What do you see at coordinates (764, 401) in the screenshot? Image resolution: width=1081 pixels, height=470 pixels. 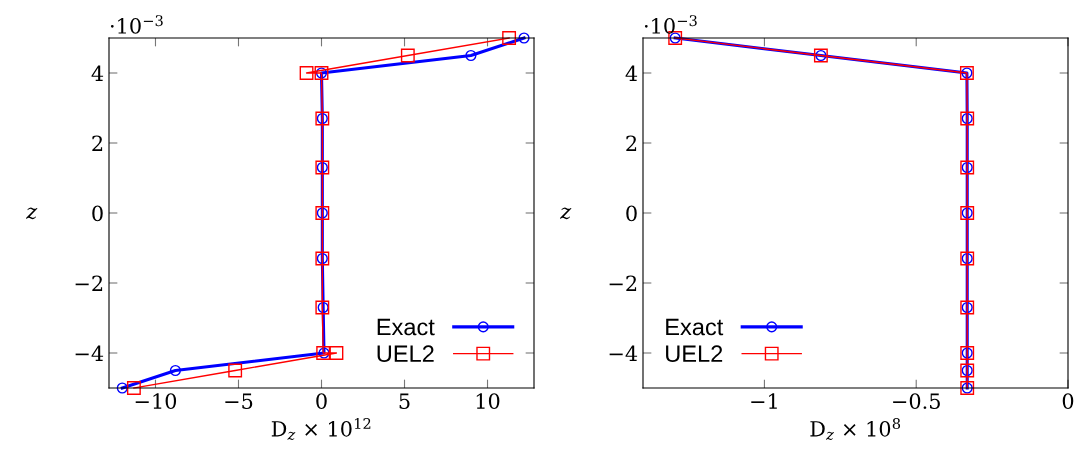 I see `x-tick-label: −1` at bounding box center [764, 401].